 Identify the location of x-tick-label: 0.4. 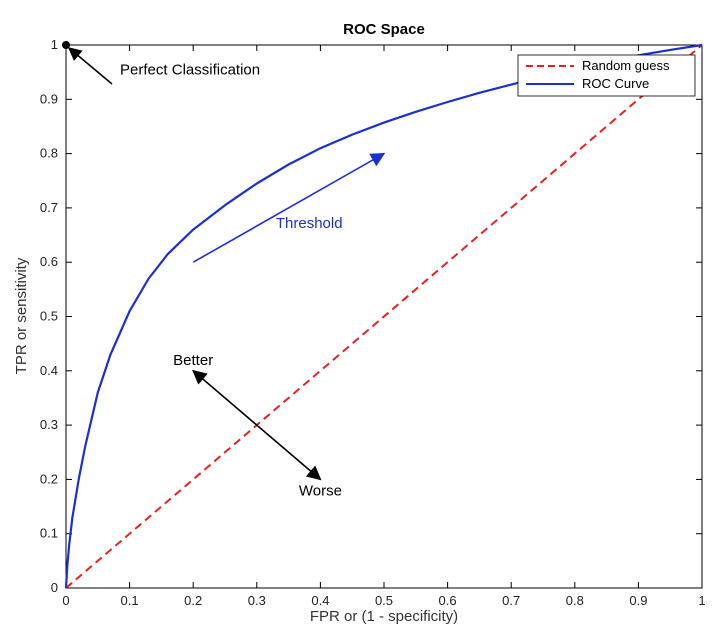
(320, 600).